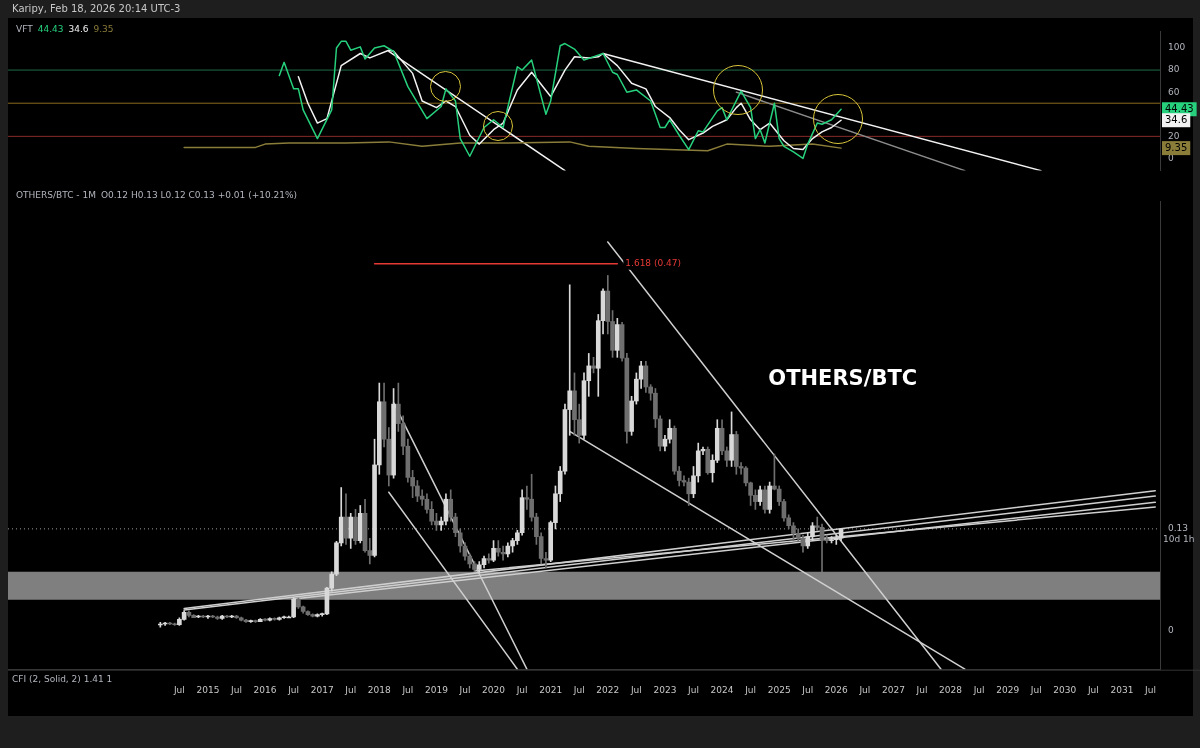 Image resolution: width=1200 pixels, height=748 pixels. I want to click on text: 34.6, so click(78, 29).